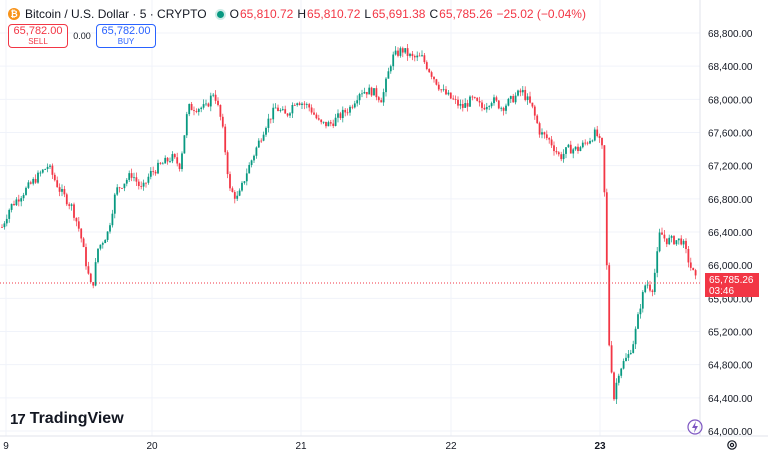  What do you see at coordinates (126, 36) in the screenshot?
I see `buy-button: 65,782.00 BUY` at bounding box center [126, 36].